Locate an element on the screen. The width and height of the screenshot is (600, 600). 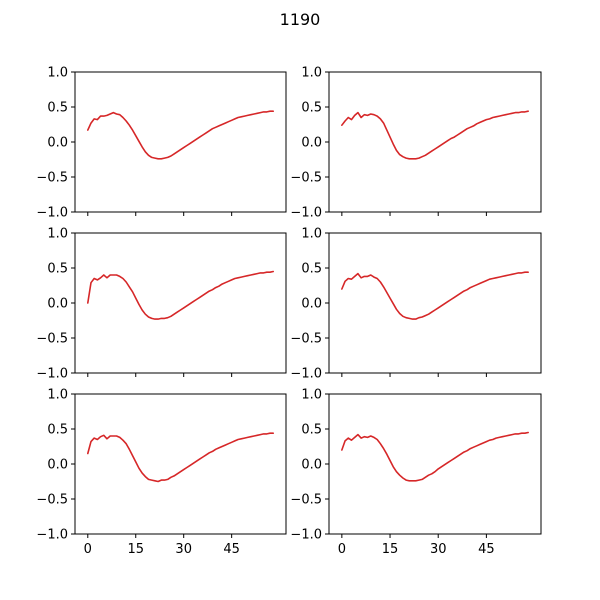
subplot-4: −1.0 −0.5 0.0 0.5 1.0 is located at coordinates (416, 304).